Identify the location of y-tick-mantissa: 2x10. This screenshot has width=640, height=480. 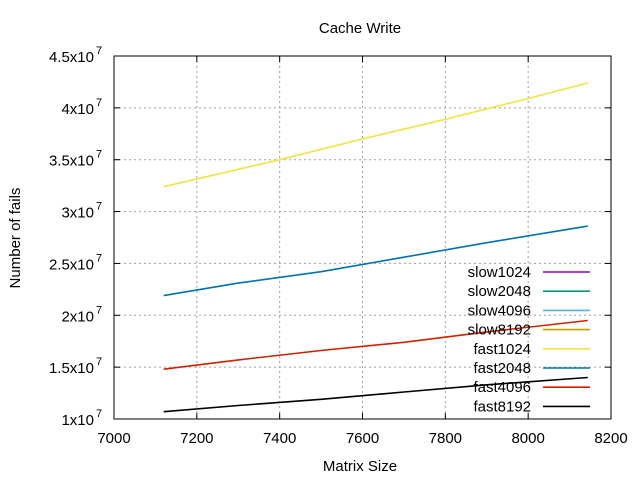
(77, 316).